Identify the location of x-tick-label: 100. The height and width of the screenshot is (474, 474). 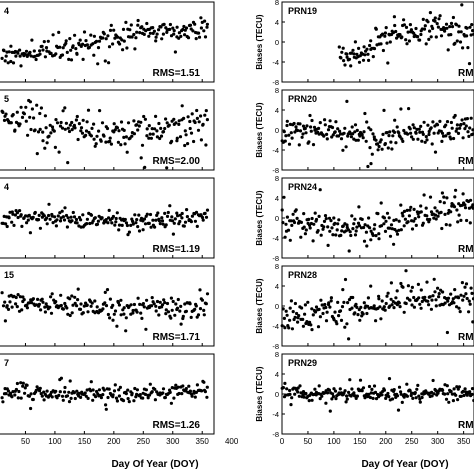
(334, 441).